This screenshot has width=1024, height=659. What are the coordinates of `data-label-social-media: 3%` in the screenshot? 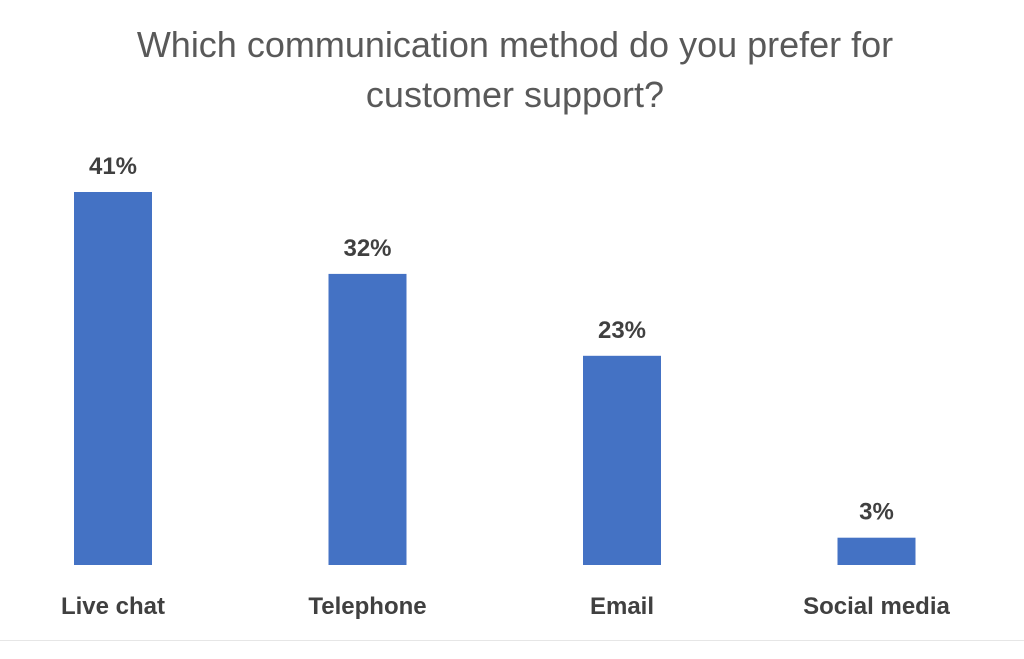 It's located at (876, 512).